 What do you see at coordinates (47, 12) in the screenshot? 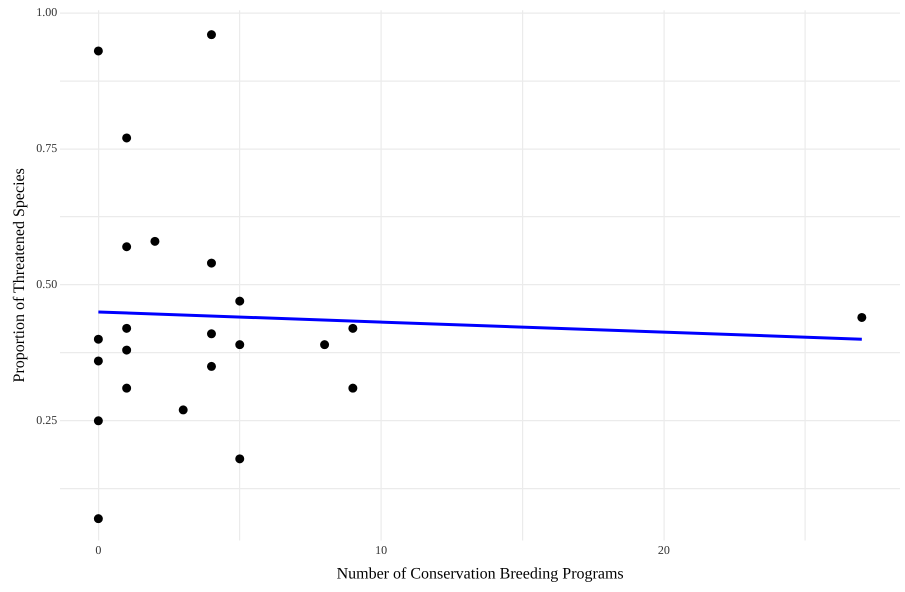
I see `y-tick-label: 1.00` at bounding box center [47, 12].